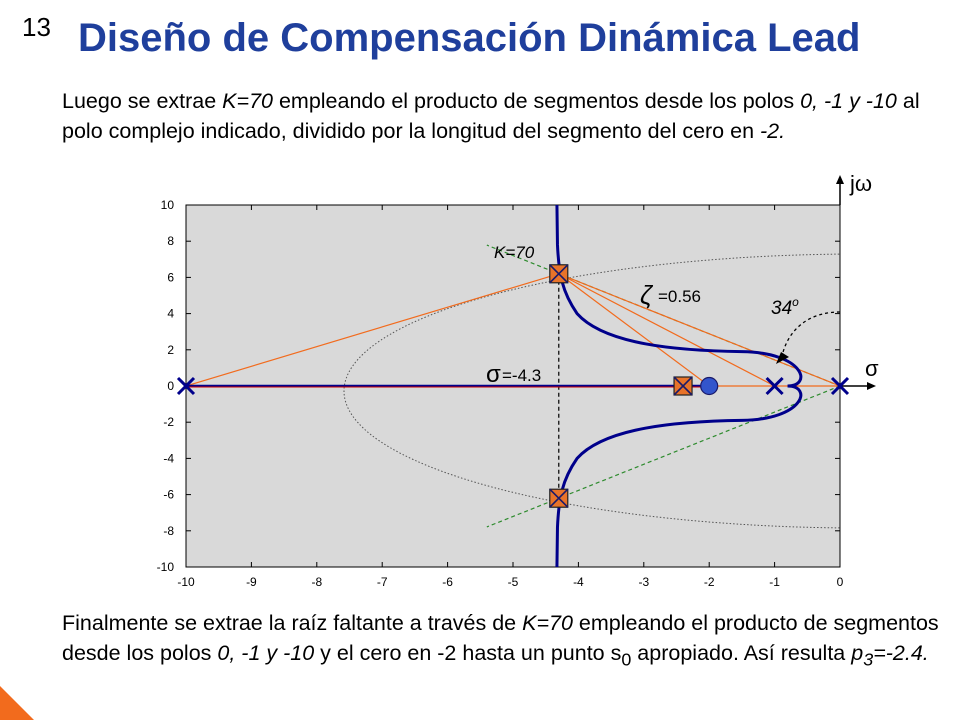 The image size is (960, 720). Describe the element at coordinates (170, 277) in the screenshot. I see `y-tick-label: 6` at that location.